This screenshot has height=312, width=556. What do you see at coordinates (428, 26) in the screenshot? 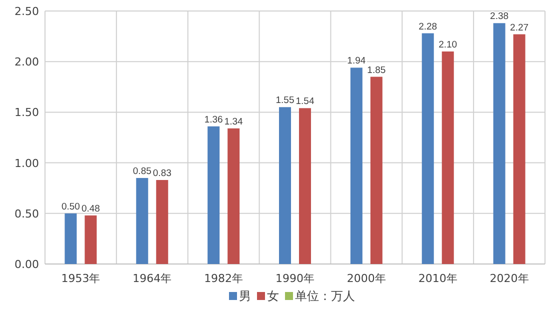
I see `data-label: 2.28` at bounding box center [428, 26].